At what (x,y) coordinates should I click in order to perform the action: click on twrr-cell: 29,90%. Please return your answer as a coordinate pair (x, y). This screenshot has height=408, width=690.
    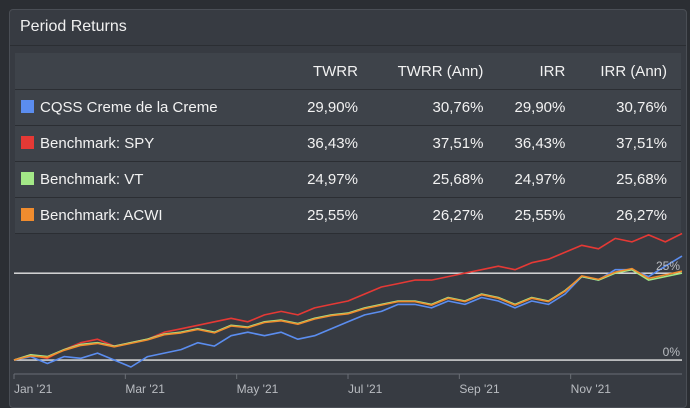
    Looking at the image, I should click on (331, 107).